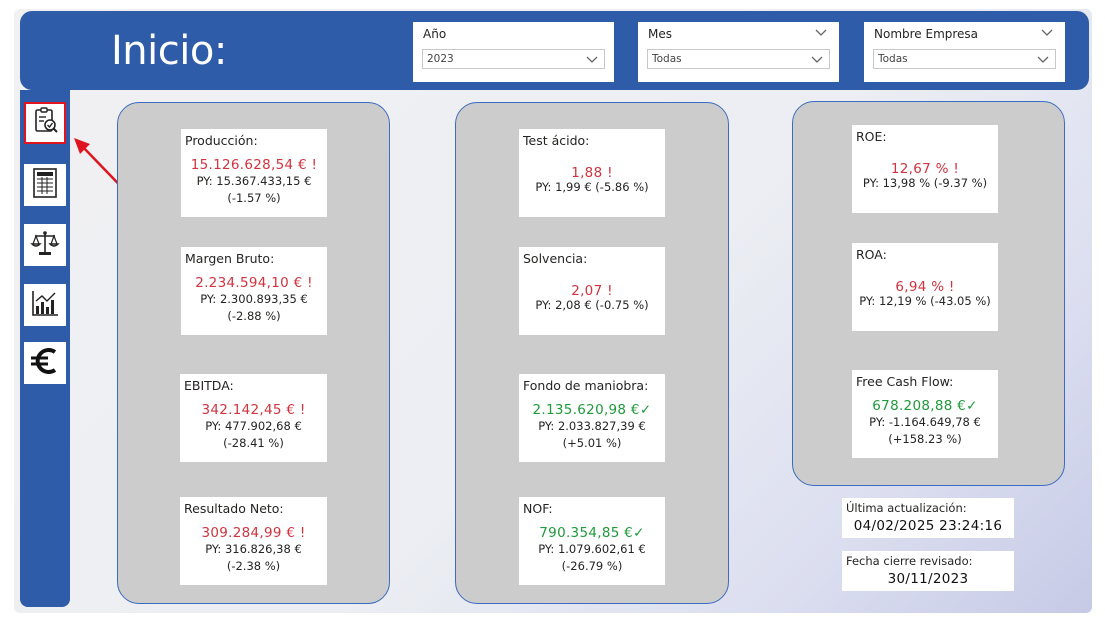 The height and width of the screenshot is (623, 1105). I want to click on balance-scale-icon, so click(45, 245).